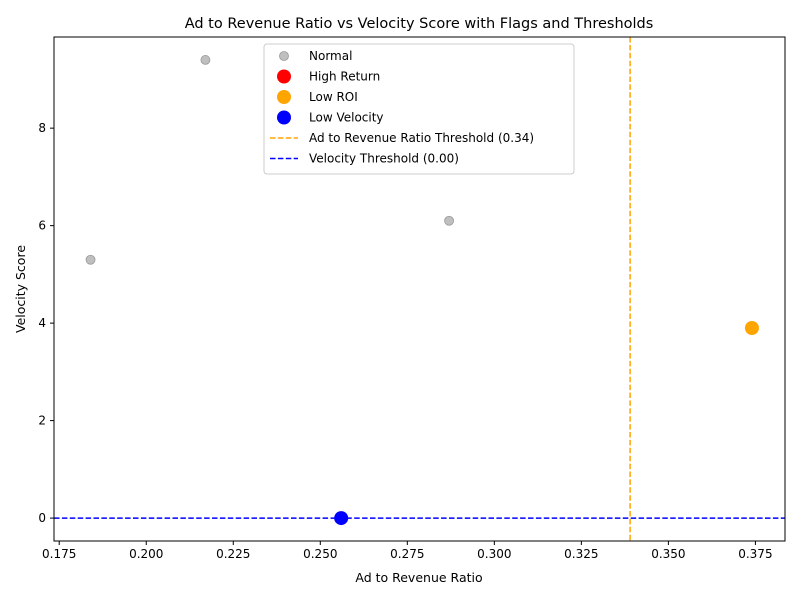 This screenshot has width=800, height=600. What do you see at coordinates (581, 554) in the screenshot?
I see `x-tick-label: 0.325` at bounding box center [581, 554].